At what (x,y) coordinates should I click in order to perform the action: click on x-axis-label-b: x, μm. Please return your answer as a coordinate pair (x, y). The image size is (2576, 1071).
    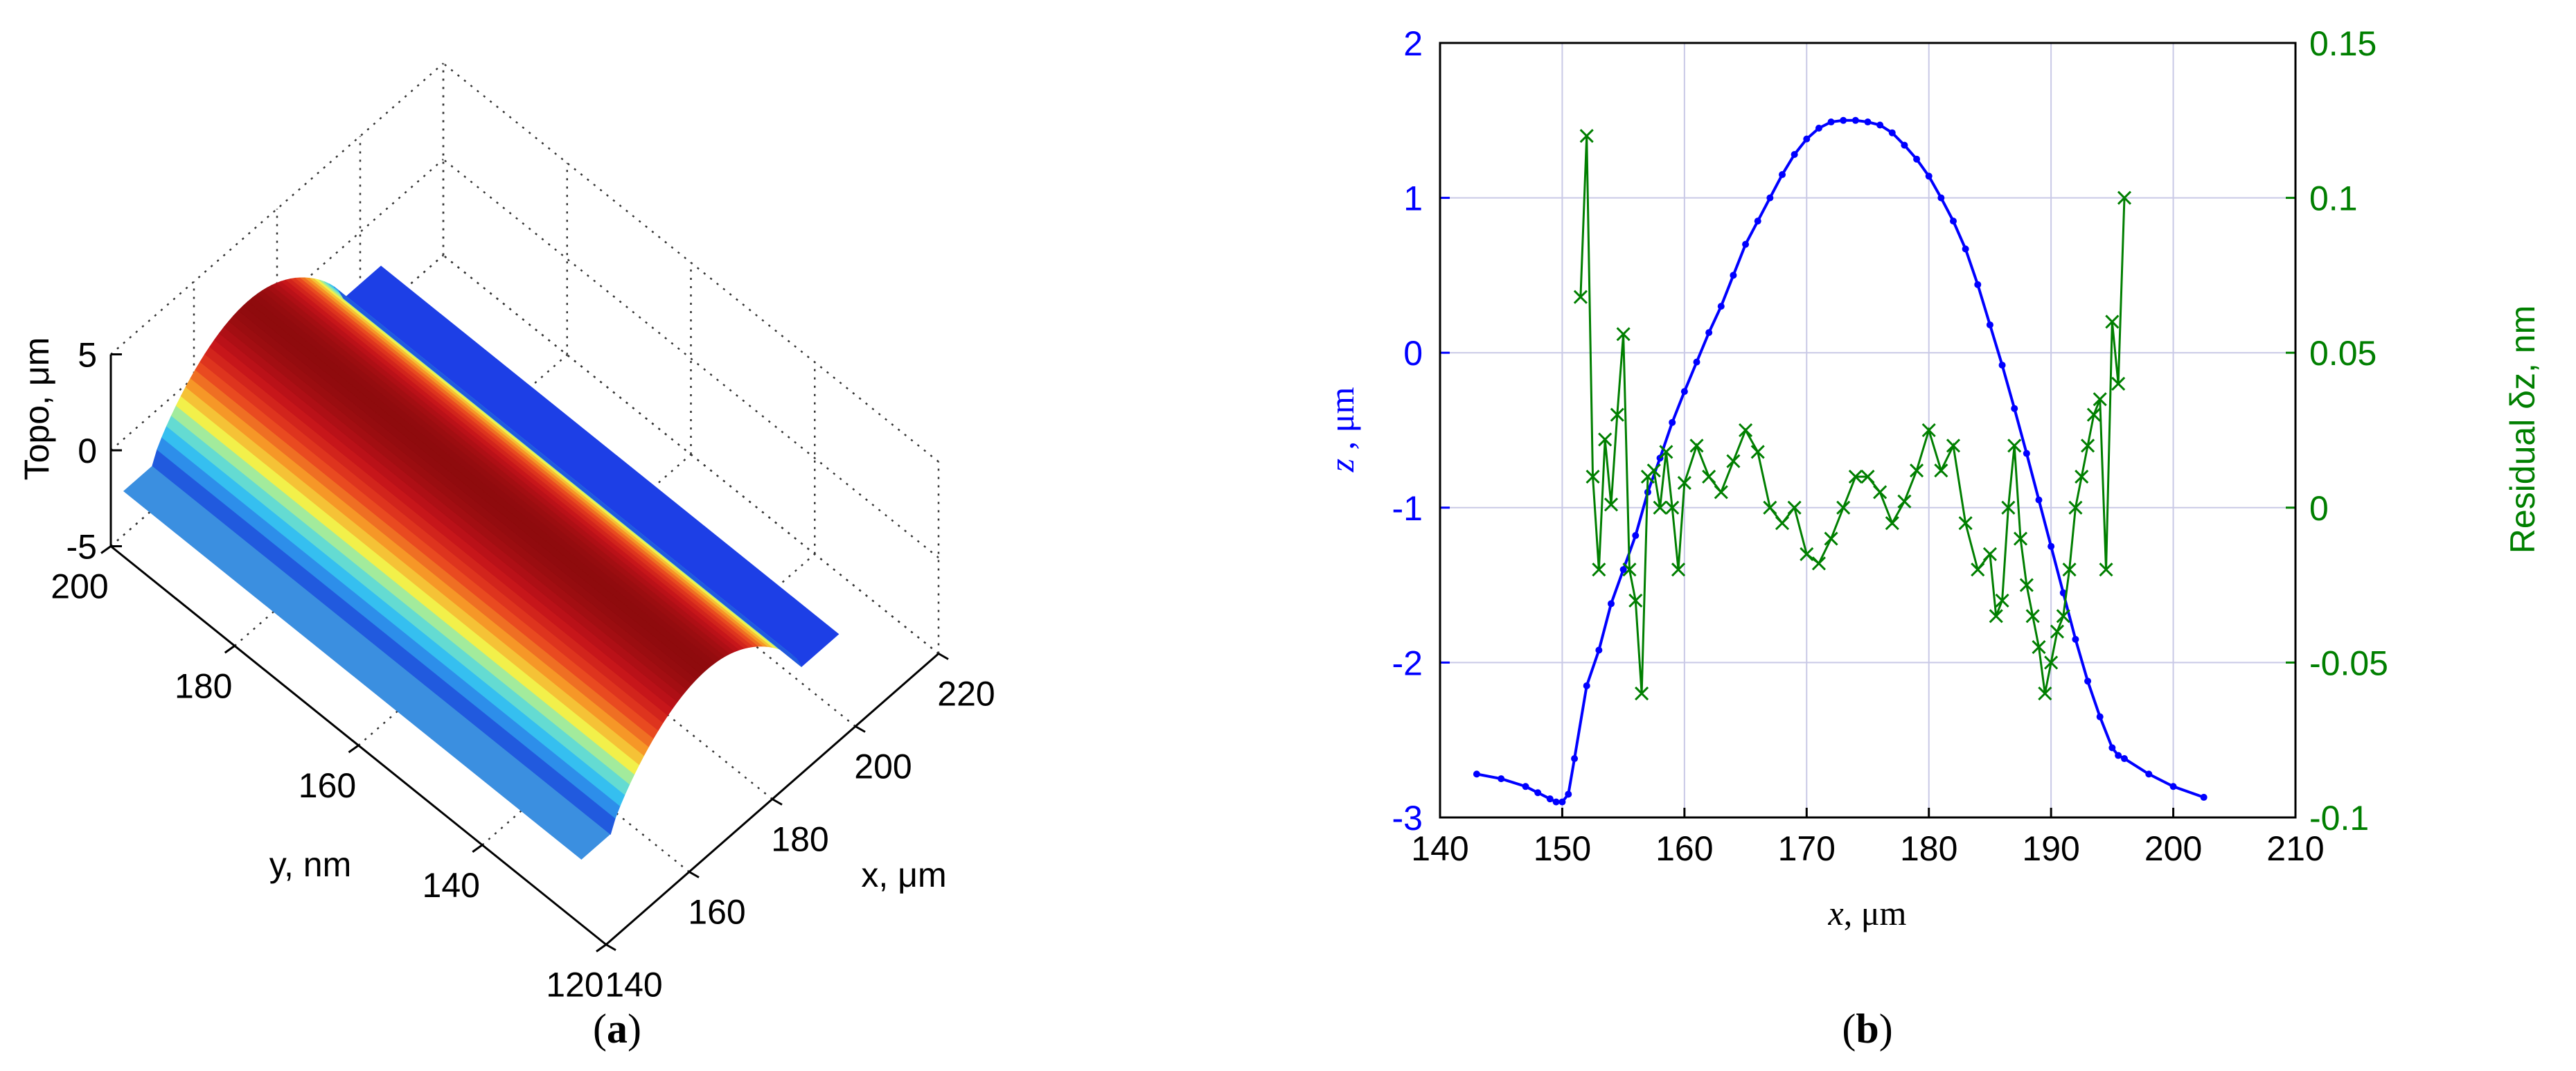
    Looking at the image, I should click on (1867, 913).